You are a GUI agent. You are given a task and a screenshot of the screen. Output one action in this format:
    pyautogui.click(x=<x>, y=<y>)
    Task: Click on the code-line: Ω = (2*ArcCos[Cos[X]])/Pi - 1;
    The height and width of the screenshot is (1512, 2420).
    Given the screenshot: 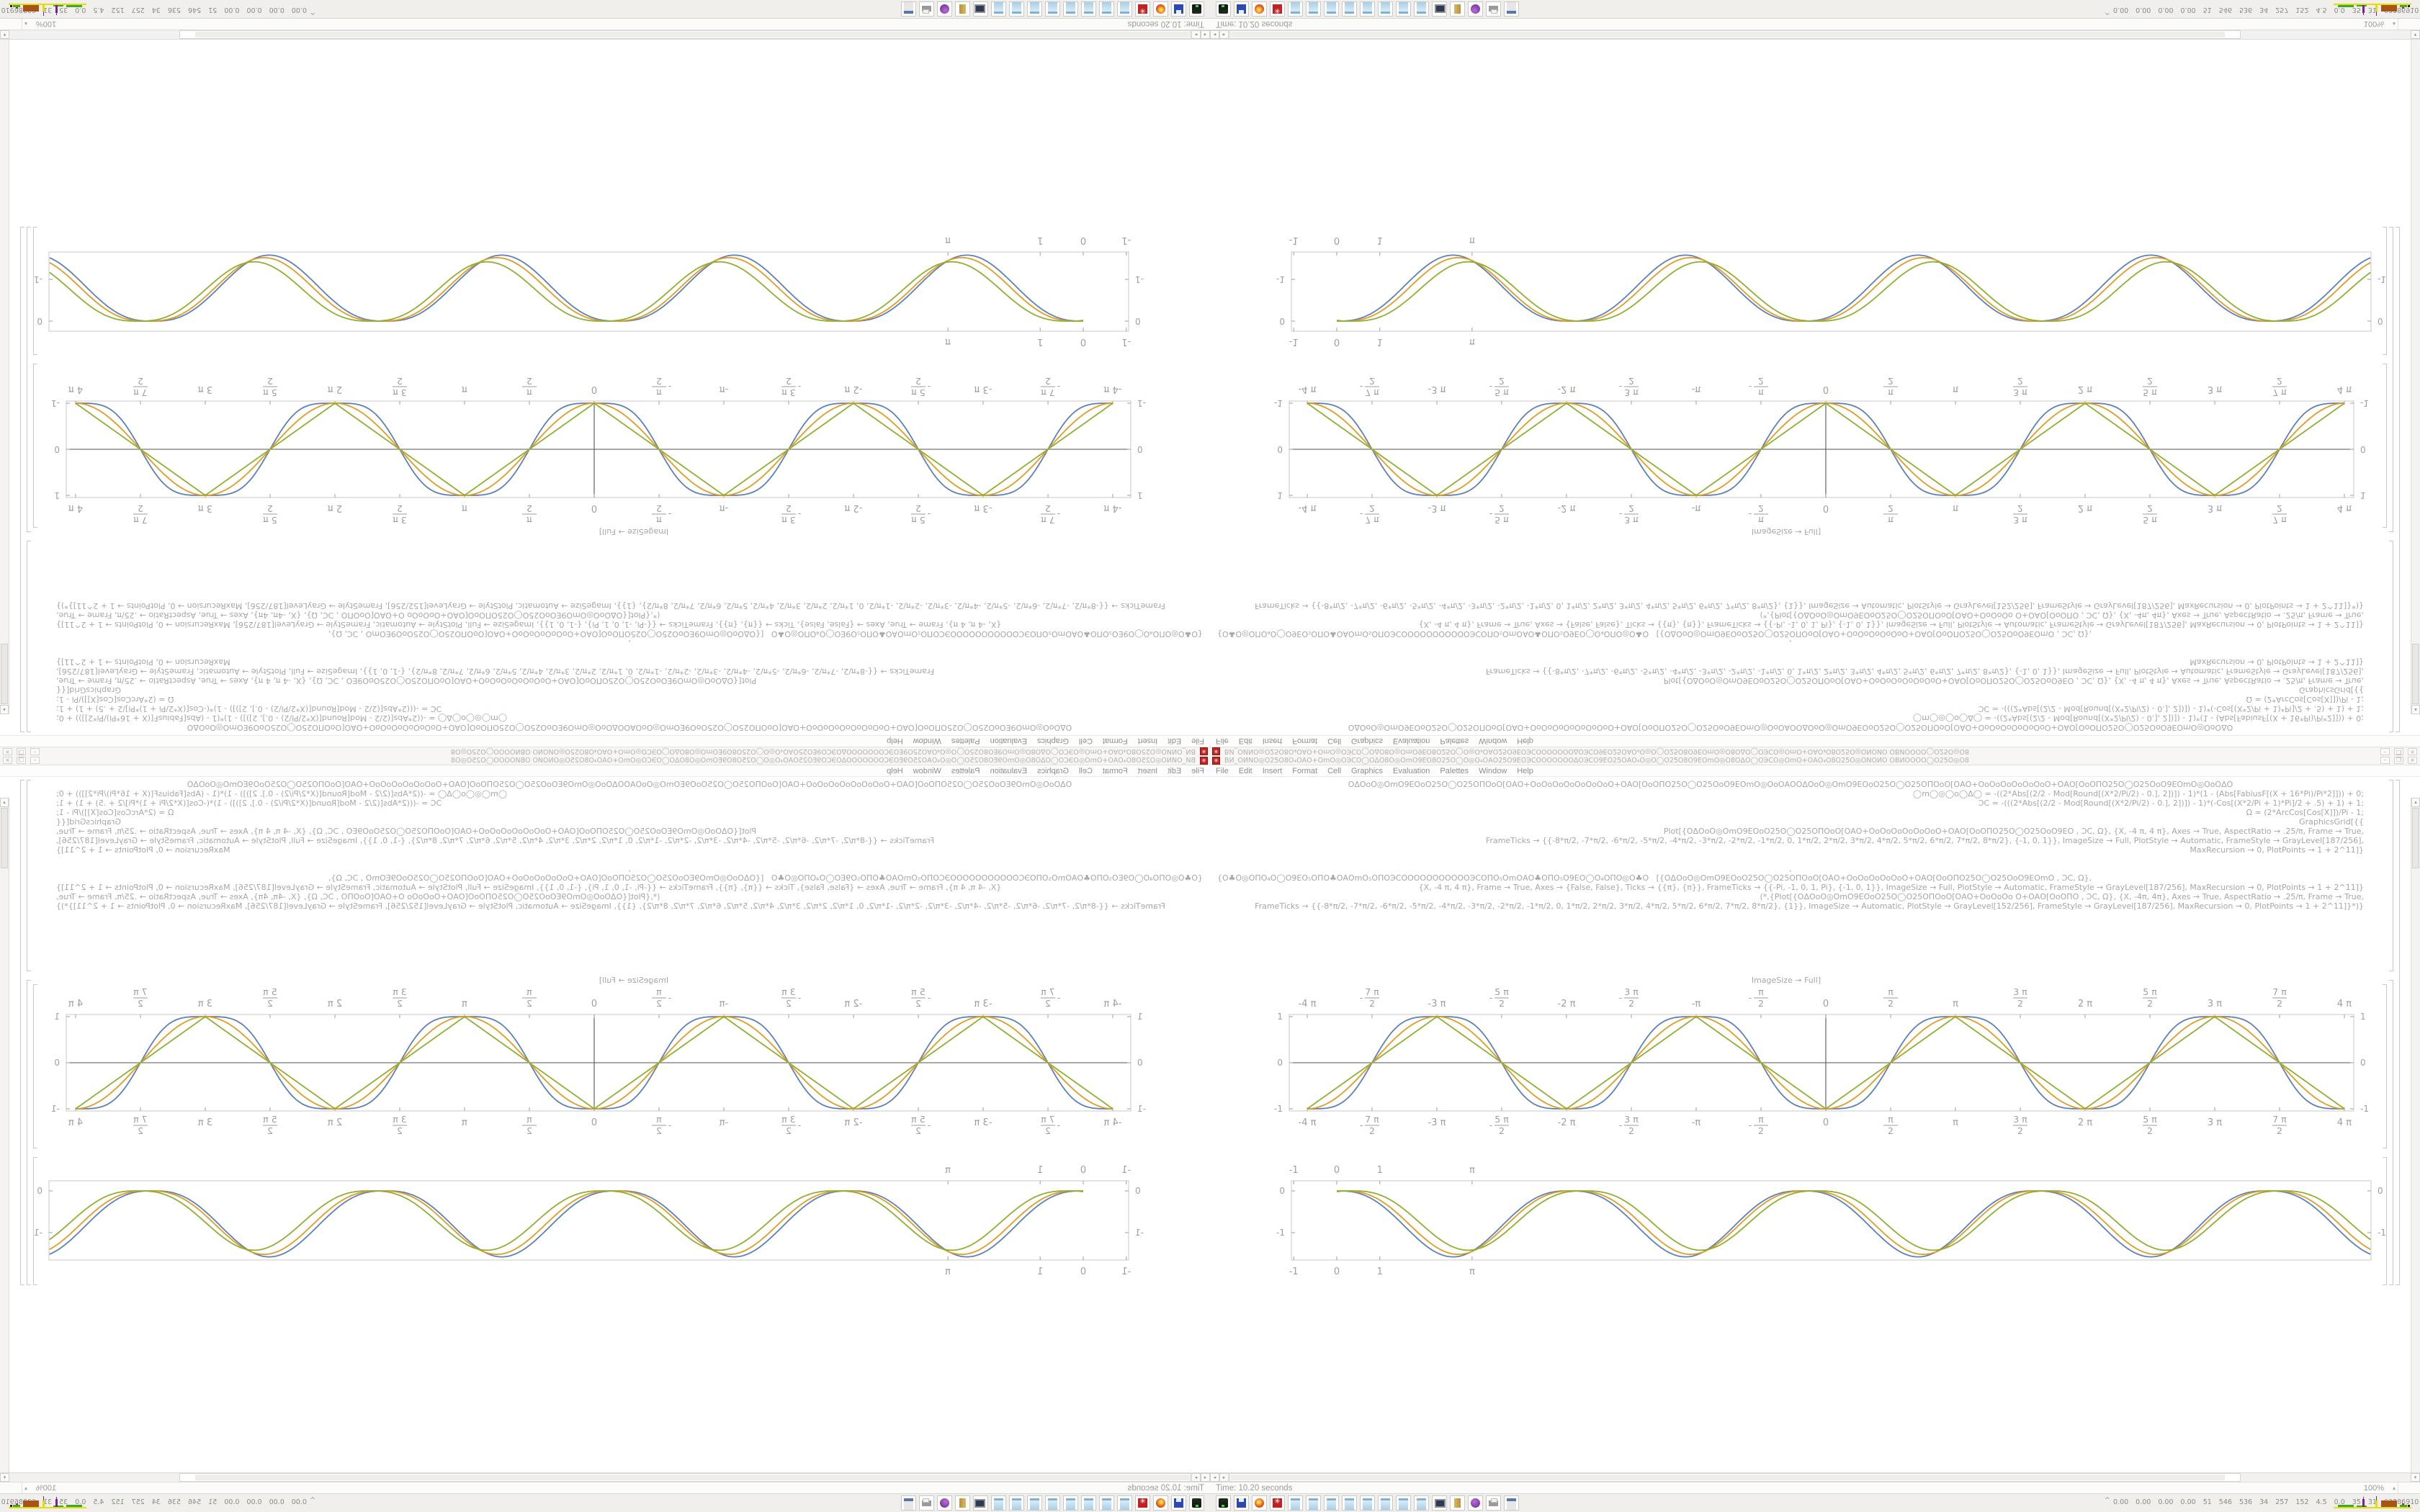 What is the action you would take?
    pyautogui.click(x=2305, y=699)
    